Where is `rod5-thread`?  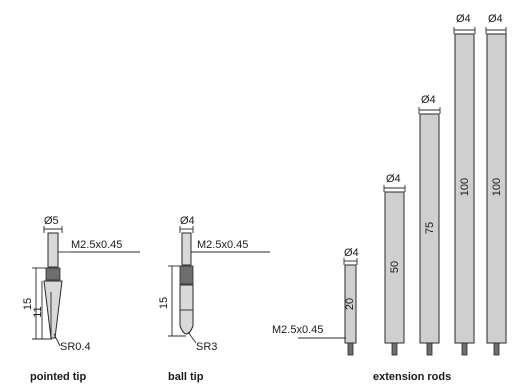 rod5-thread is located at coordinates (496, 349).